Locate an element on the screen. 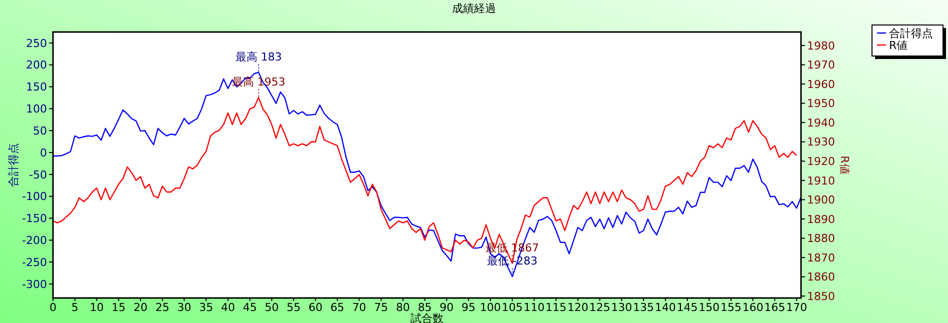  x-tick-label: 120 is located at coordinates (577, 307).